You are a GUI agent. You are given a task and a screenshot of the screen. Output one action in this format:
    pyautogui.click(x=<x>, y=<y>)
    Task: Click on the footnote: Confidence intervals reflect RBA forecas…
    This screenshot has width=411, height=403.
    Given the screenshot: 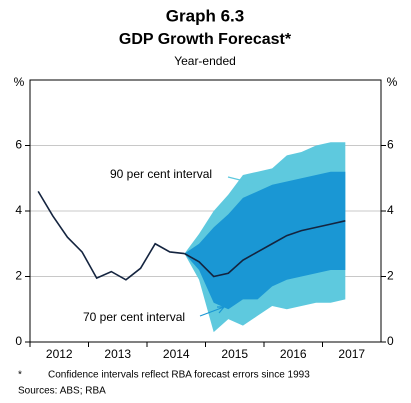 What is the action you would take?
    pyautogui.click(x=179, y=375)
    